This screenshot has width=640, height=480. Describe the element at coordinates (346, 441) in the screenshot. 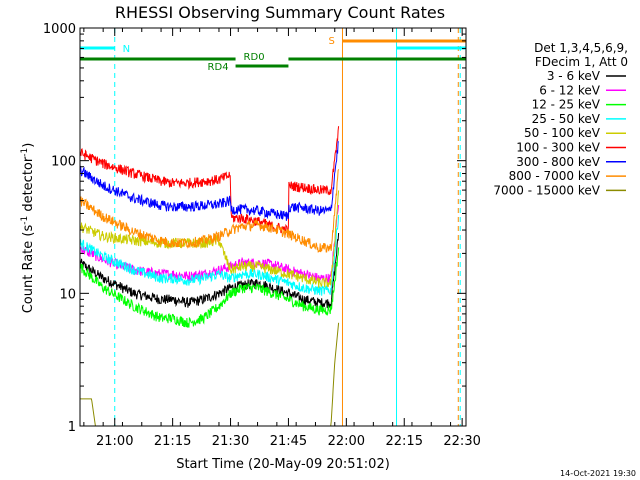

I see `x-tick-label-4: 22:00` at that location.